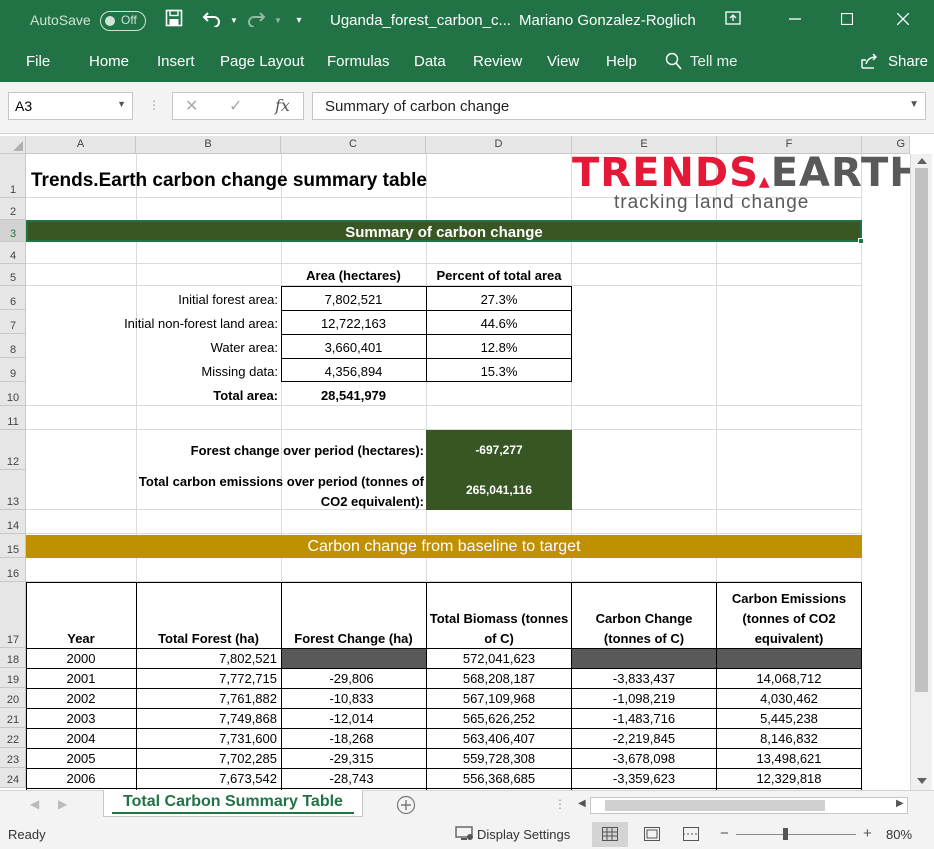 The image size is (934, 849). Describe the element at coordinates (499, 638) in the screenshot. I see `header-biomass-line2: of C)` at that location.